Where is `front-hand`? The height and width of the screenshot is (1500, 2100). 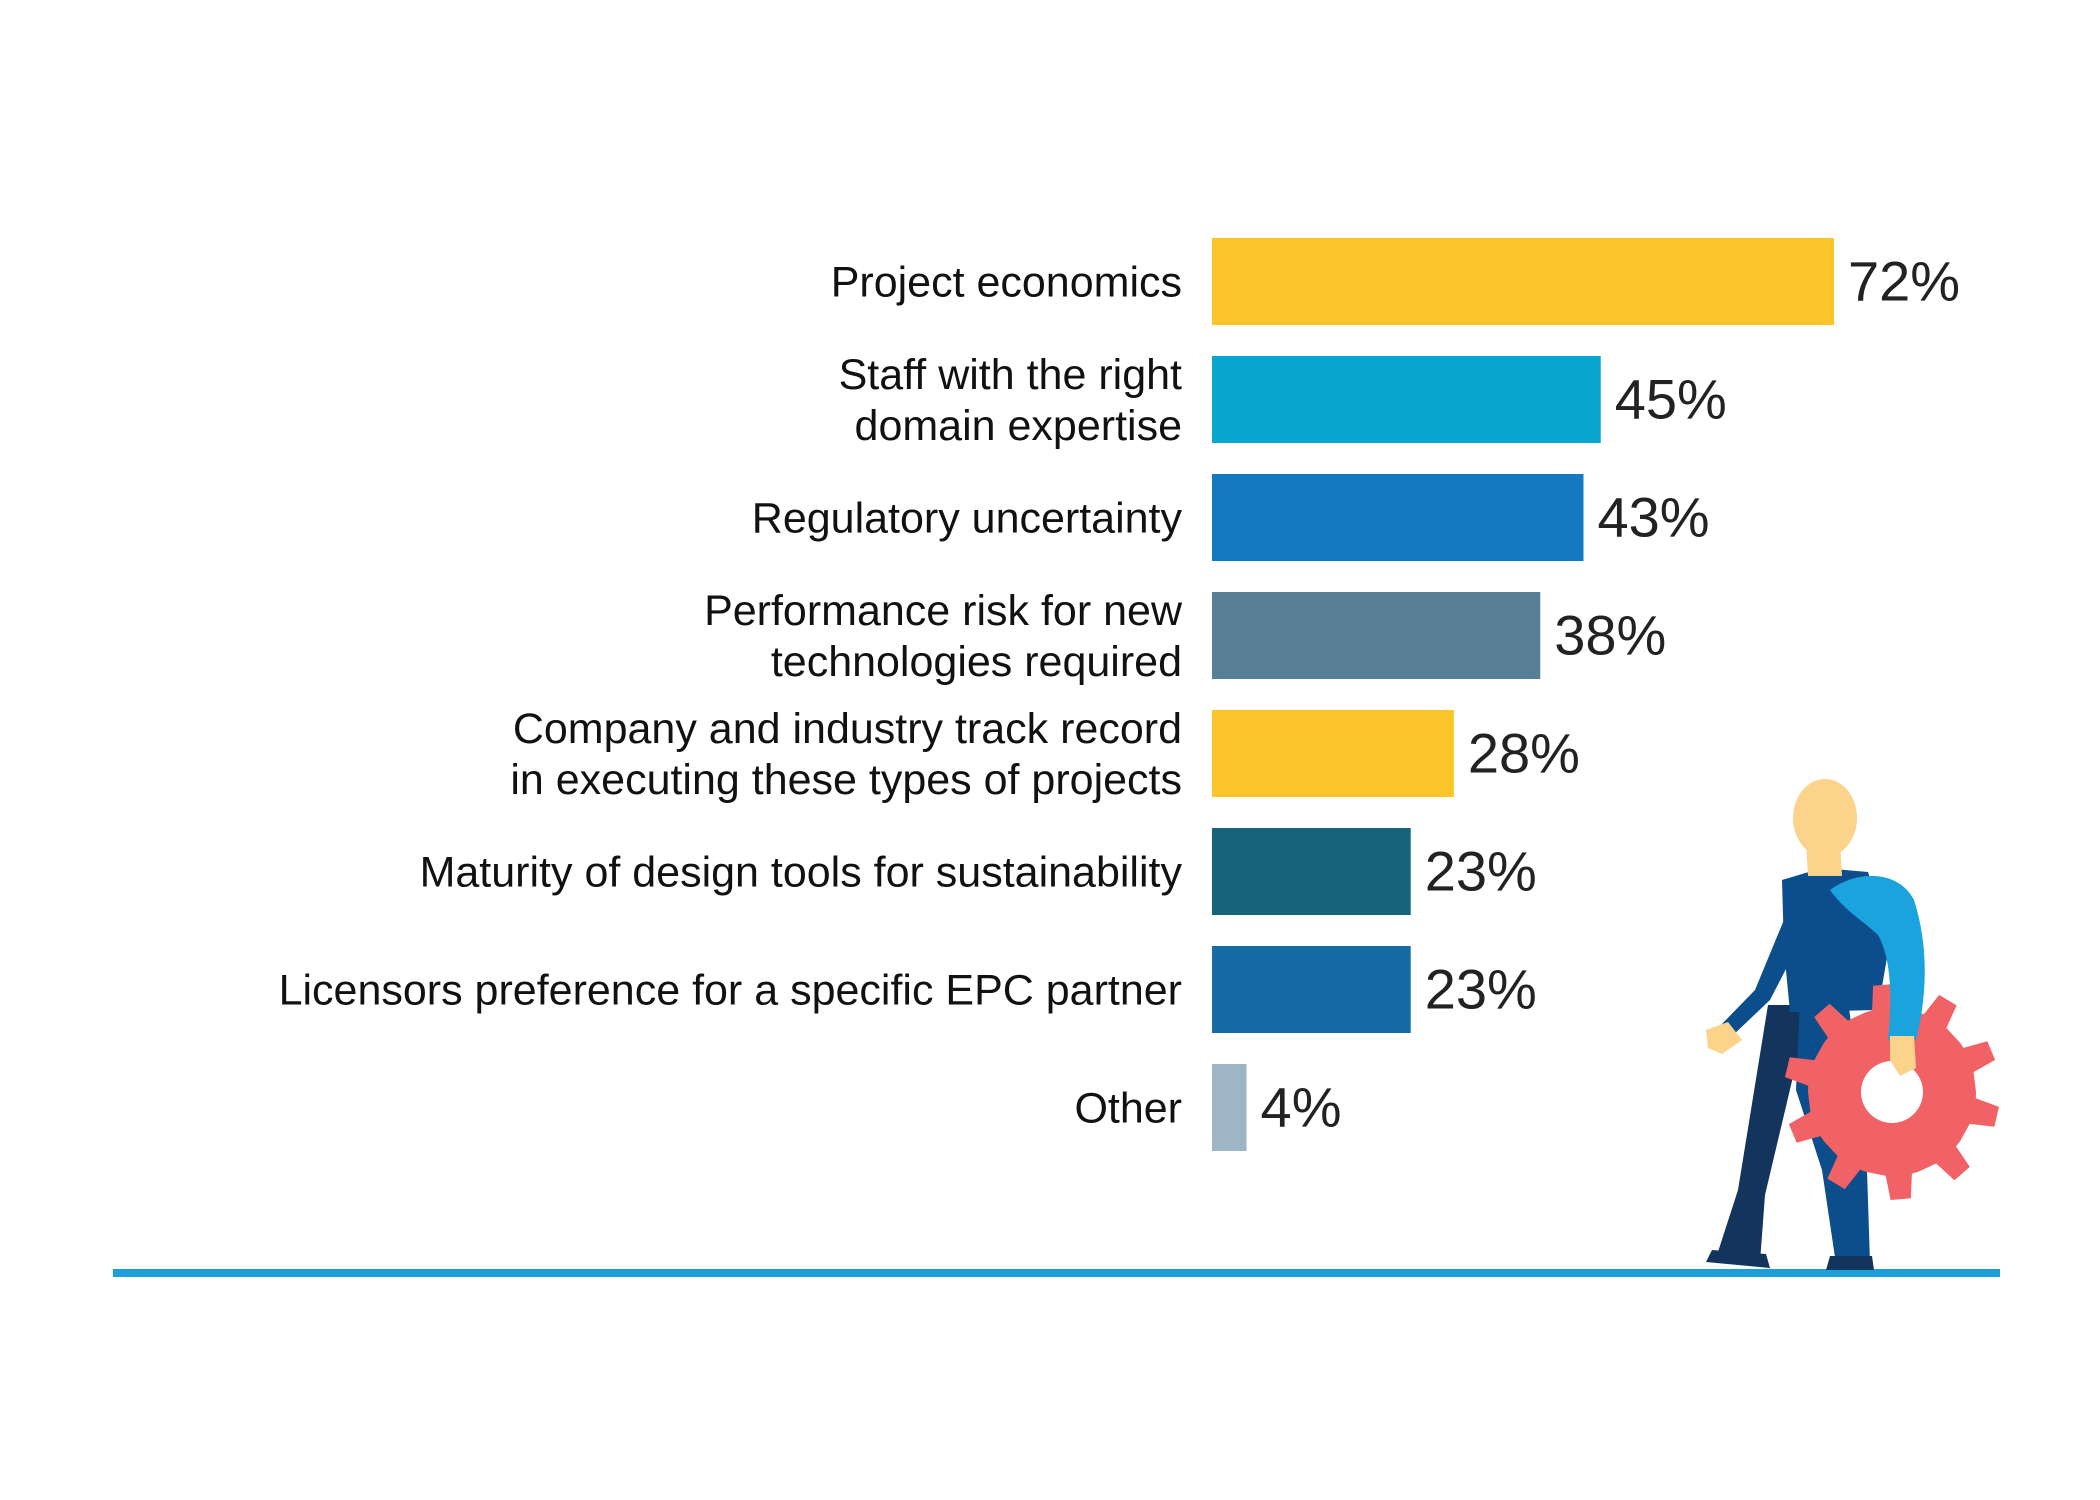
front-hand is located at coordinates (1903, 1056).